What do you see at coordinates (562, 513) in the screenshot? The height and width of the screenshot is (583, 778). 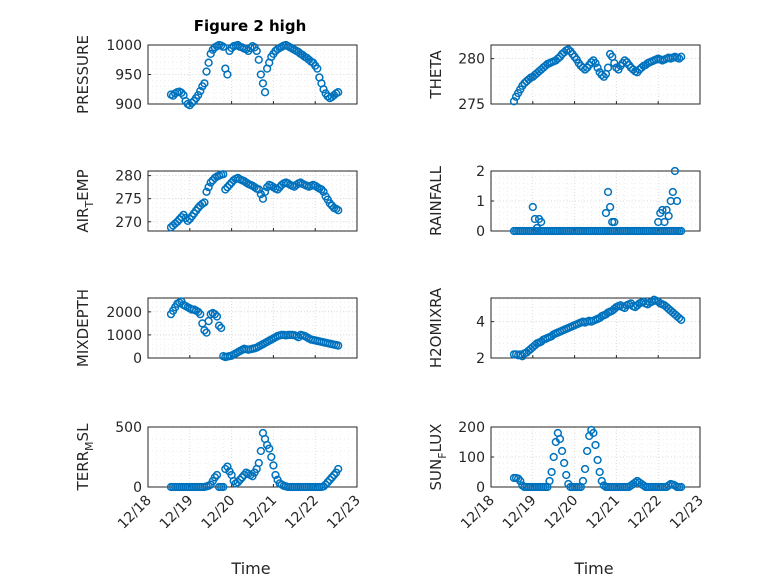 I see `x-tick-label: 12/20` at bounding box center [562, 513].